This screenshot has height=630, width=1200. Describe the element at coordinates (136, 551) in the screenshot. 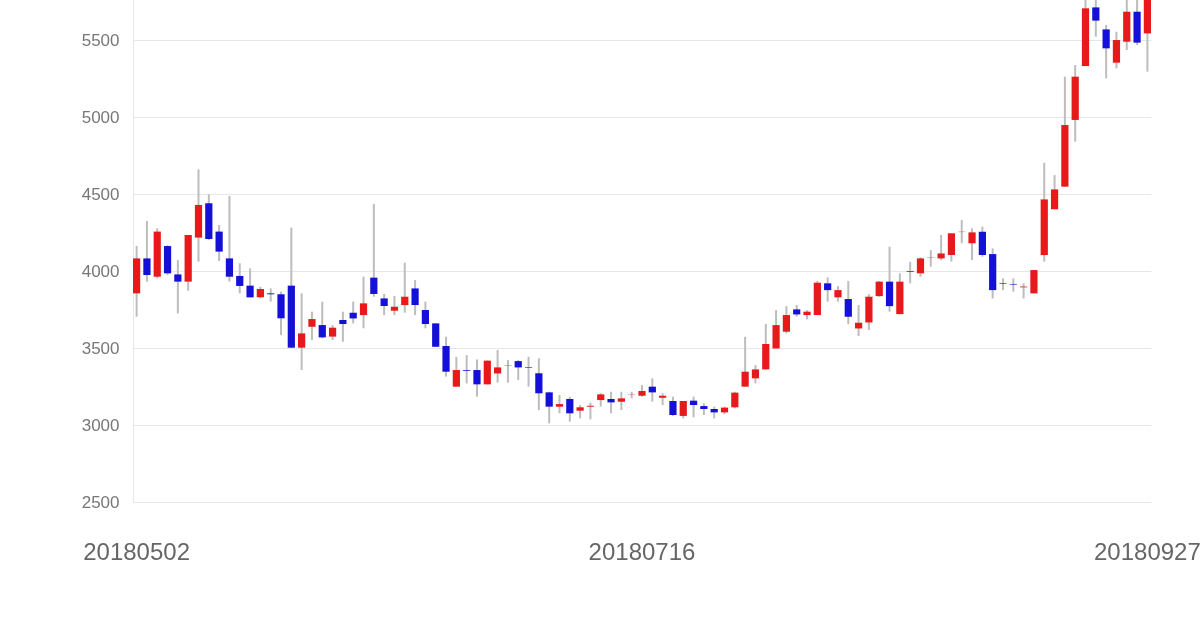

I see `x-tick-label: 20180502` at that location.